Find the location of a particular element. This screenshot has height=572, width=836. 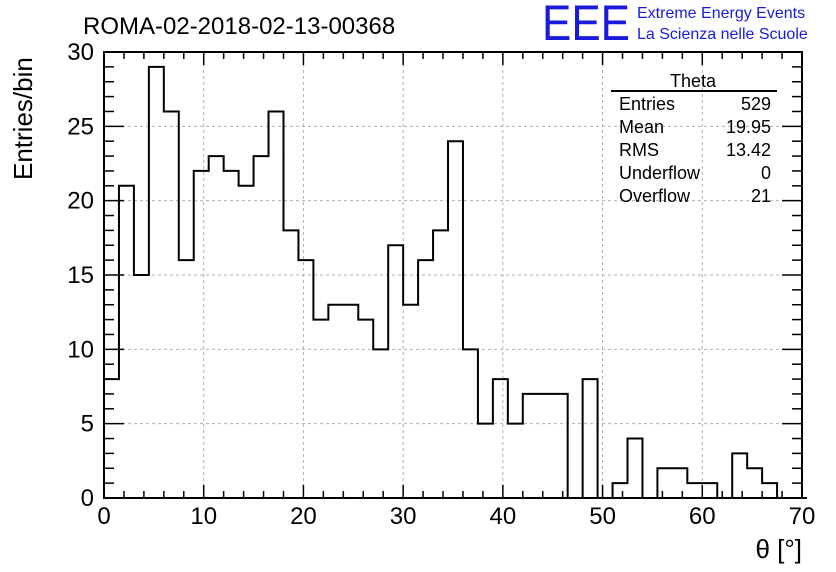

chart-title: ROMA-02-2018-02-13-00368 is located at coordinates (239, 26).